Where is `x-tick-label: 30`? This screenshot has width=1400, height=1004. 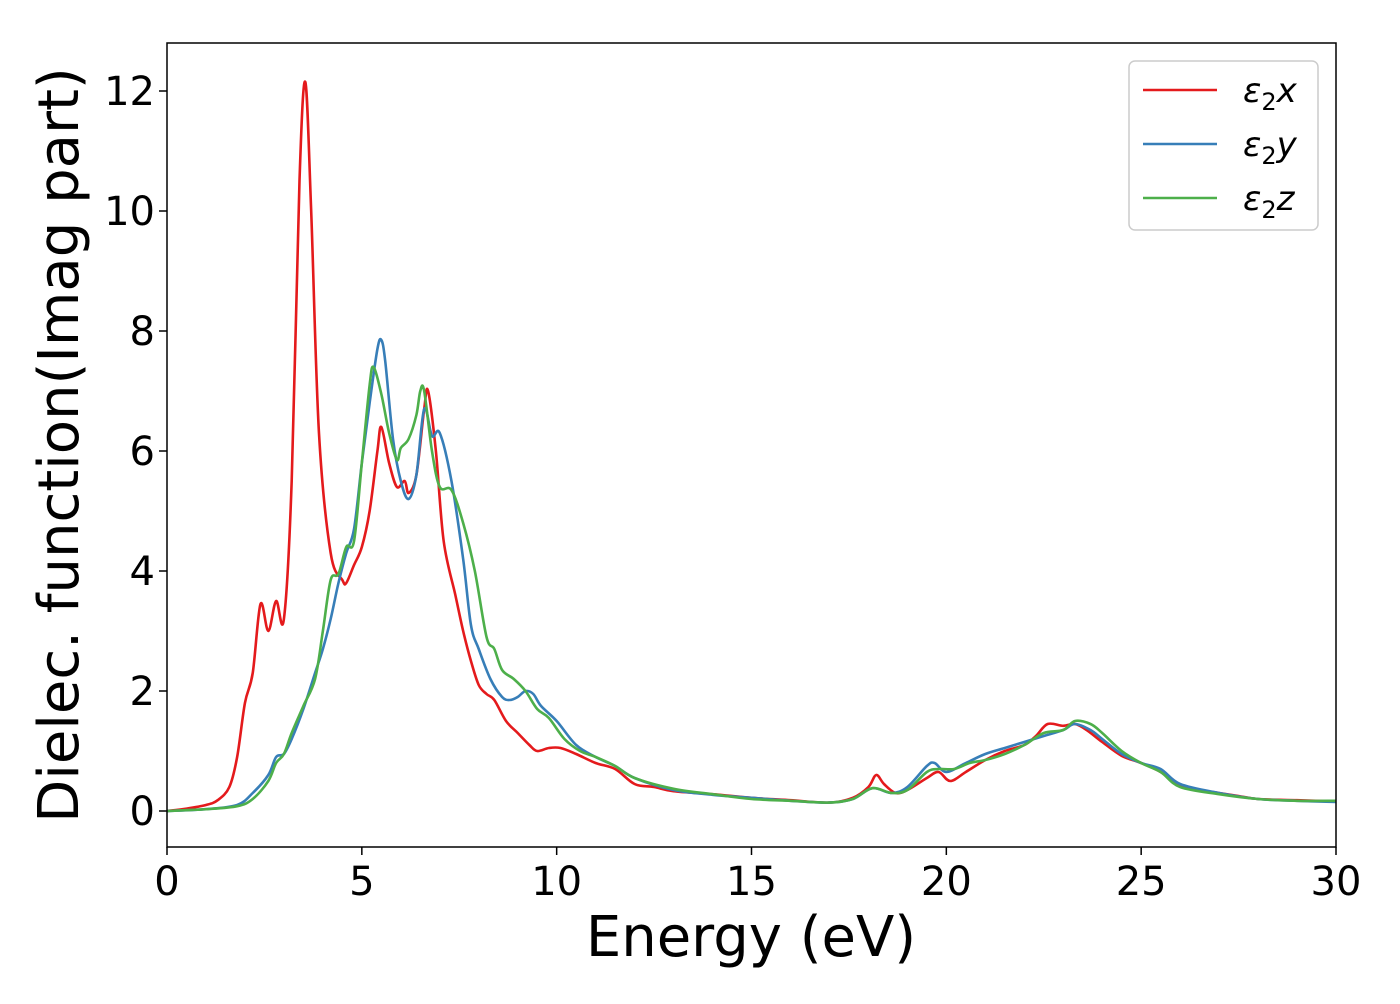 x-tick-label: 30 is located at coordinates (1336, 882).